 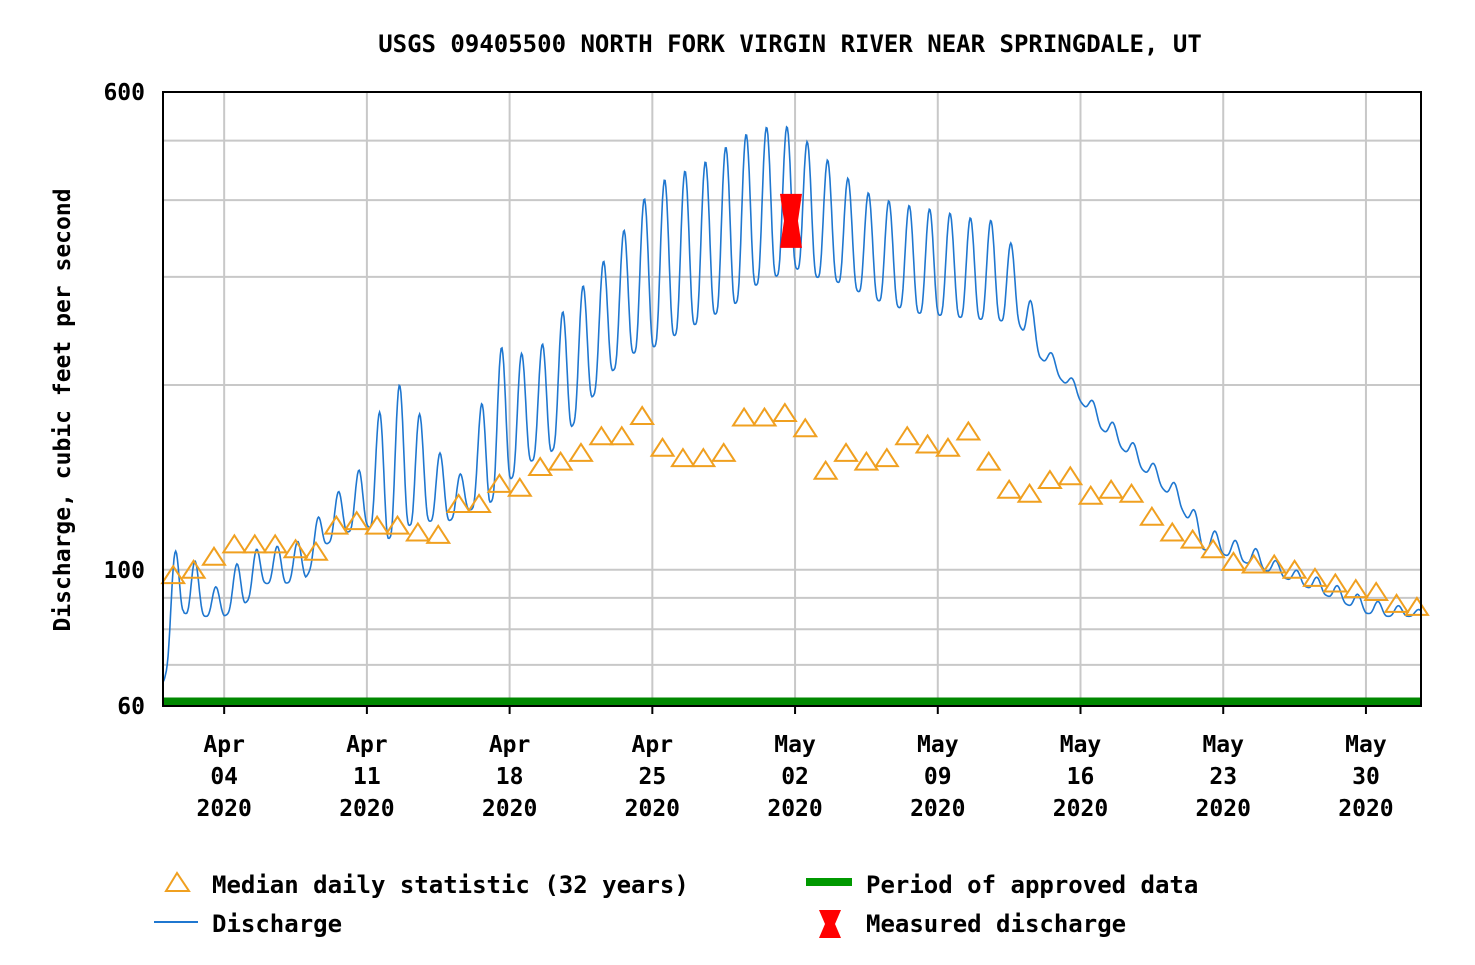 I want to click on x-tick-date: 30, so click(x=1366, y=777).